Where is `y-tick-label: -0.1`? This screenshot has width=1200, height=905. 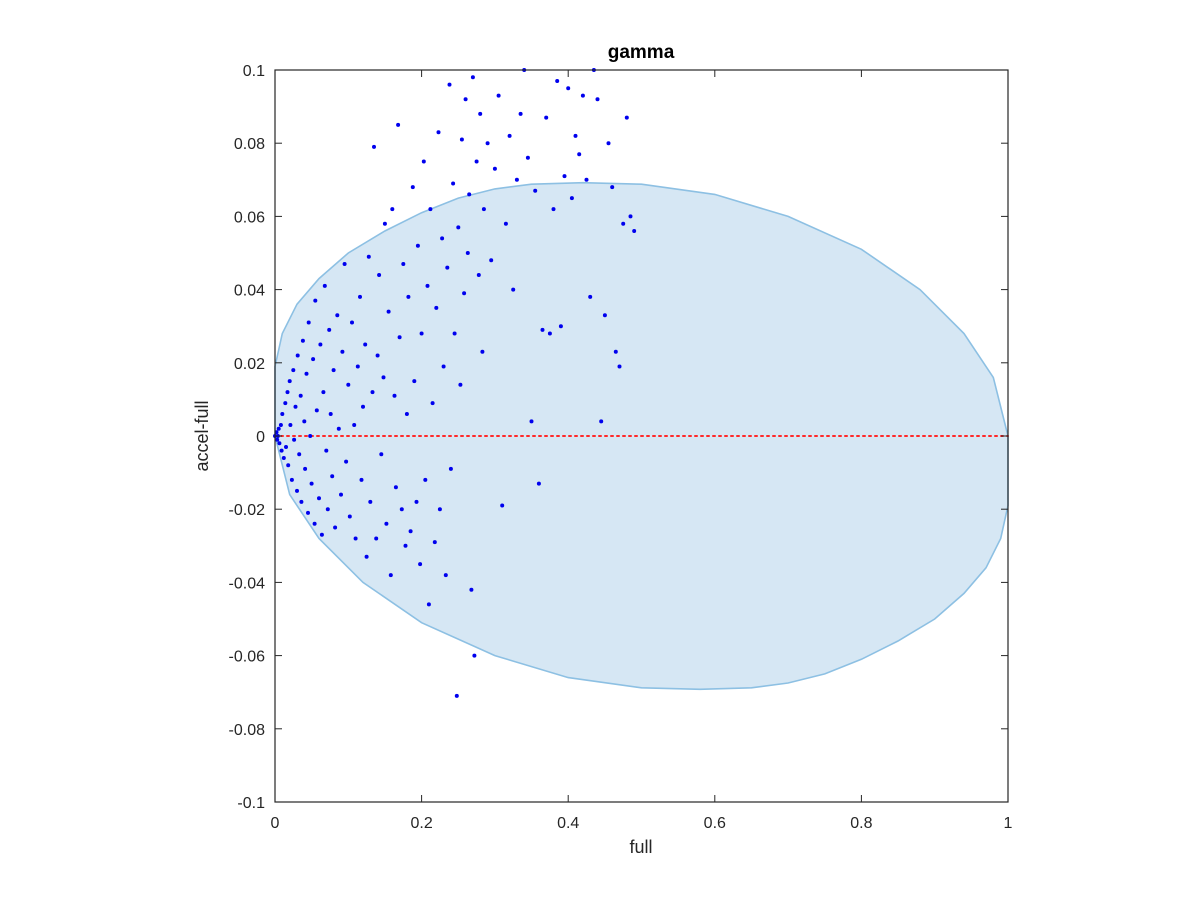
y-tick-label: -0.1 is located at coordinates (251, 803).